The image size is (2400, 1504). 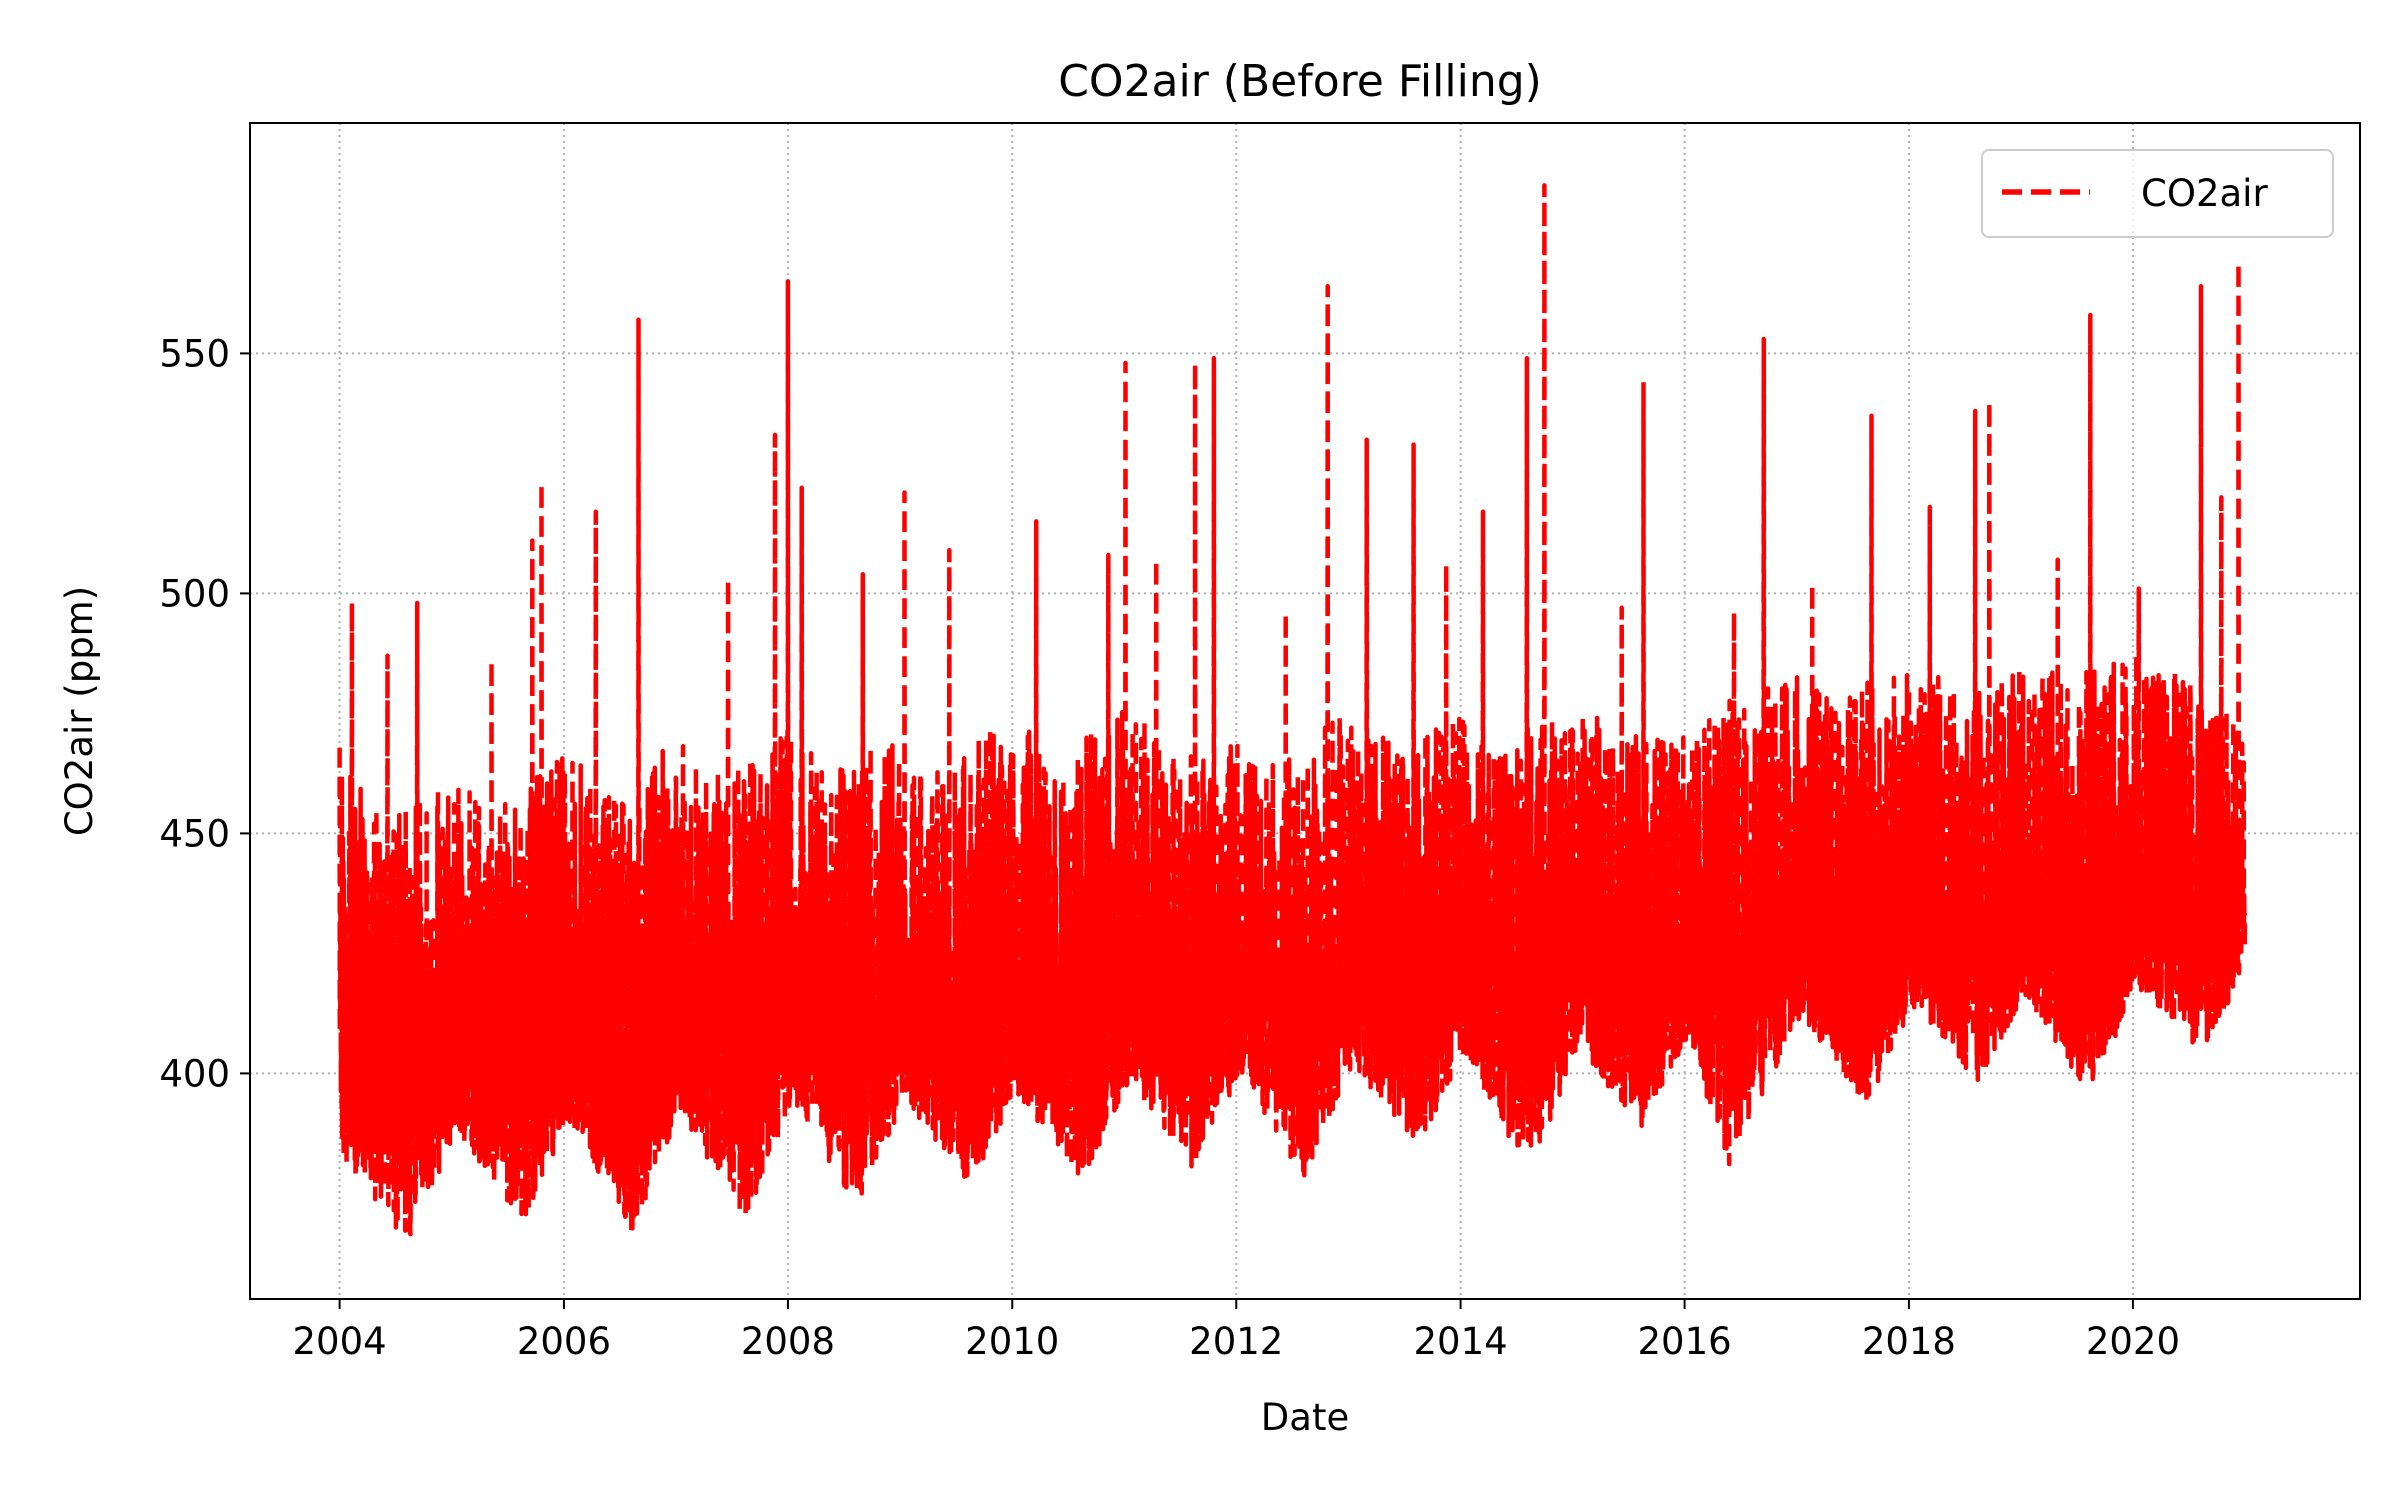 I want to click on legend-box, so click(x=2157, y=193).